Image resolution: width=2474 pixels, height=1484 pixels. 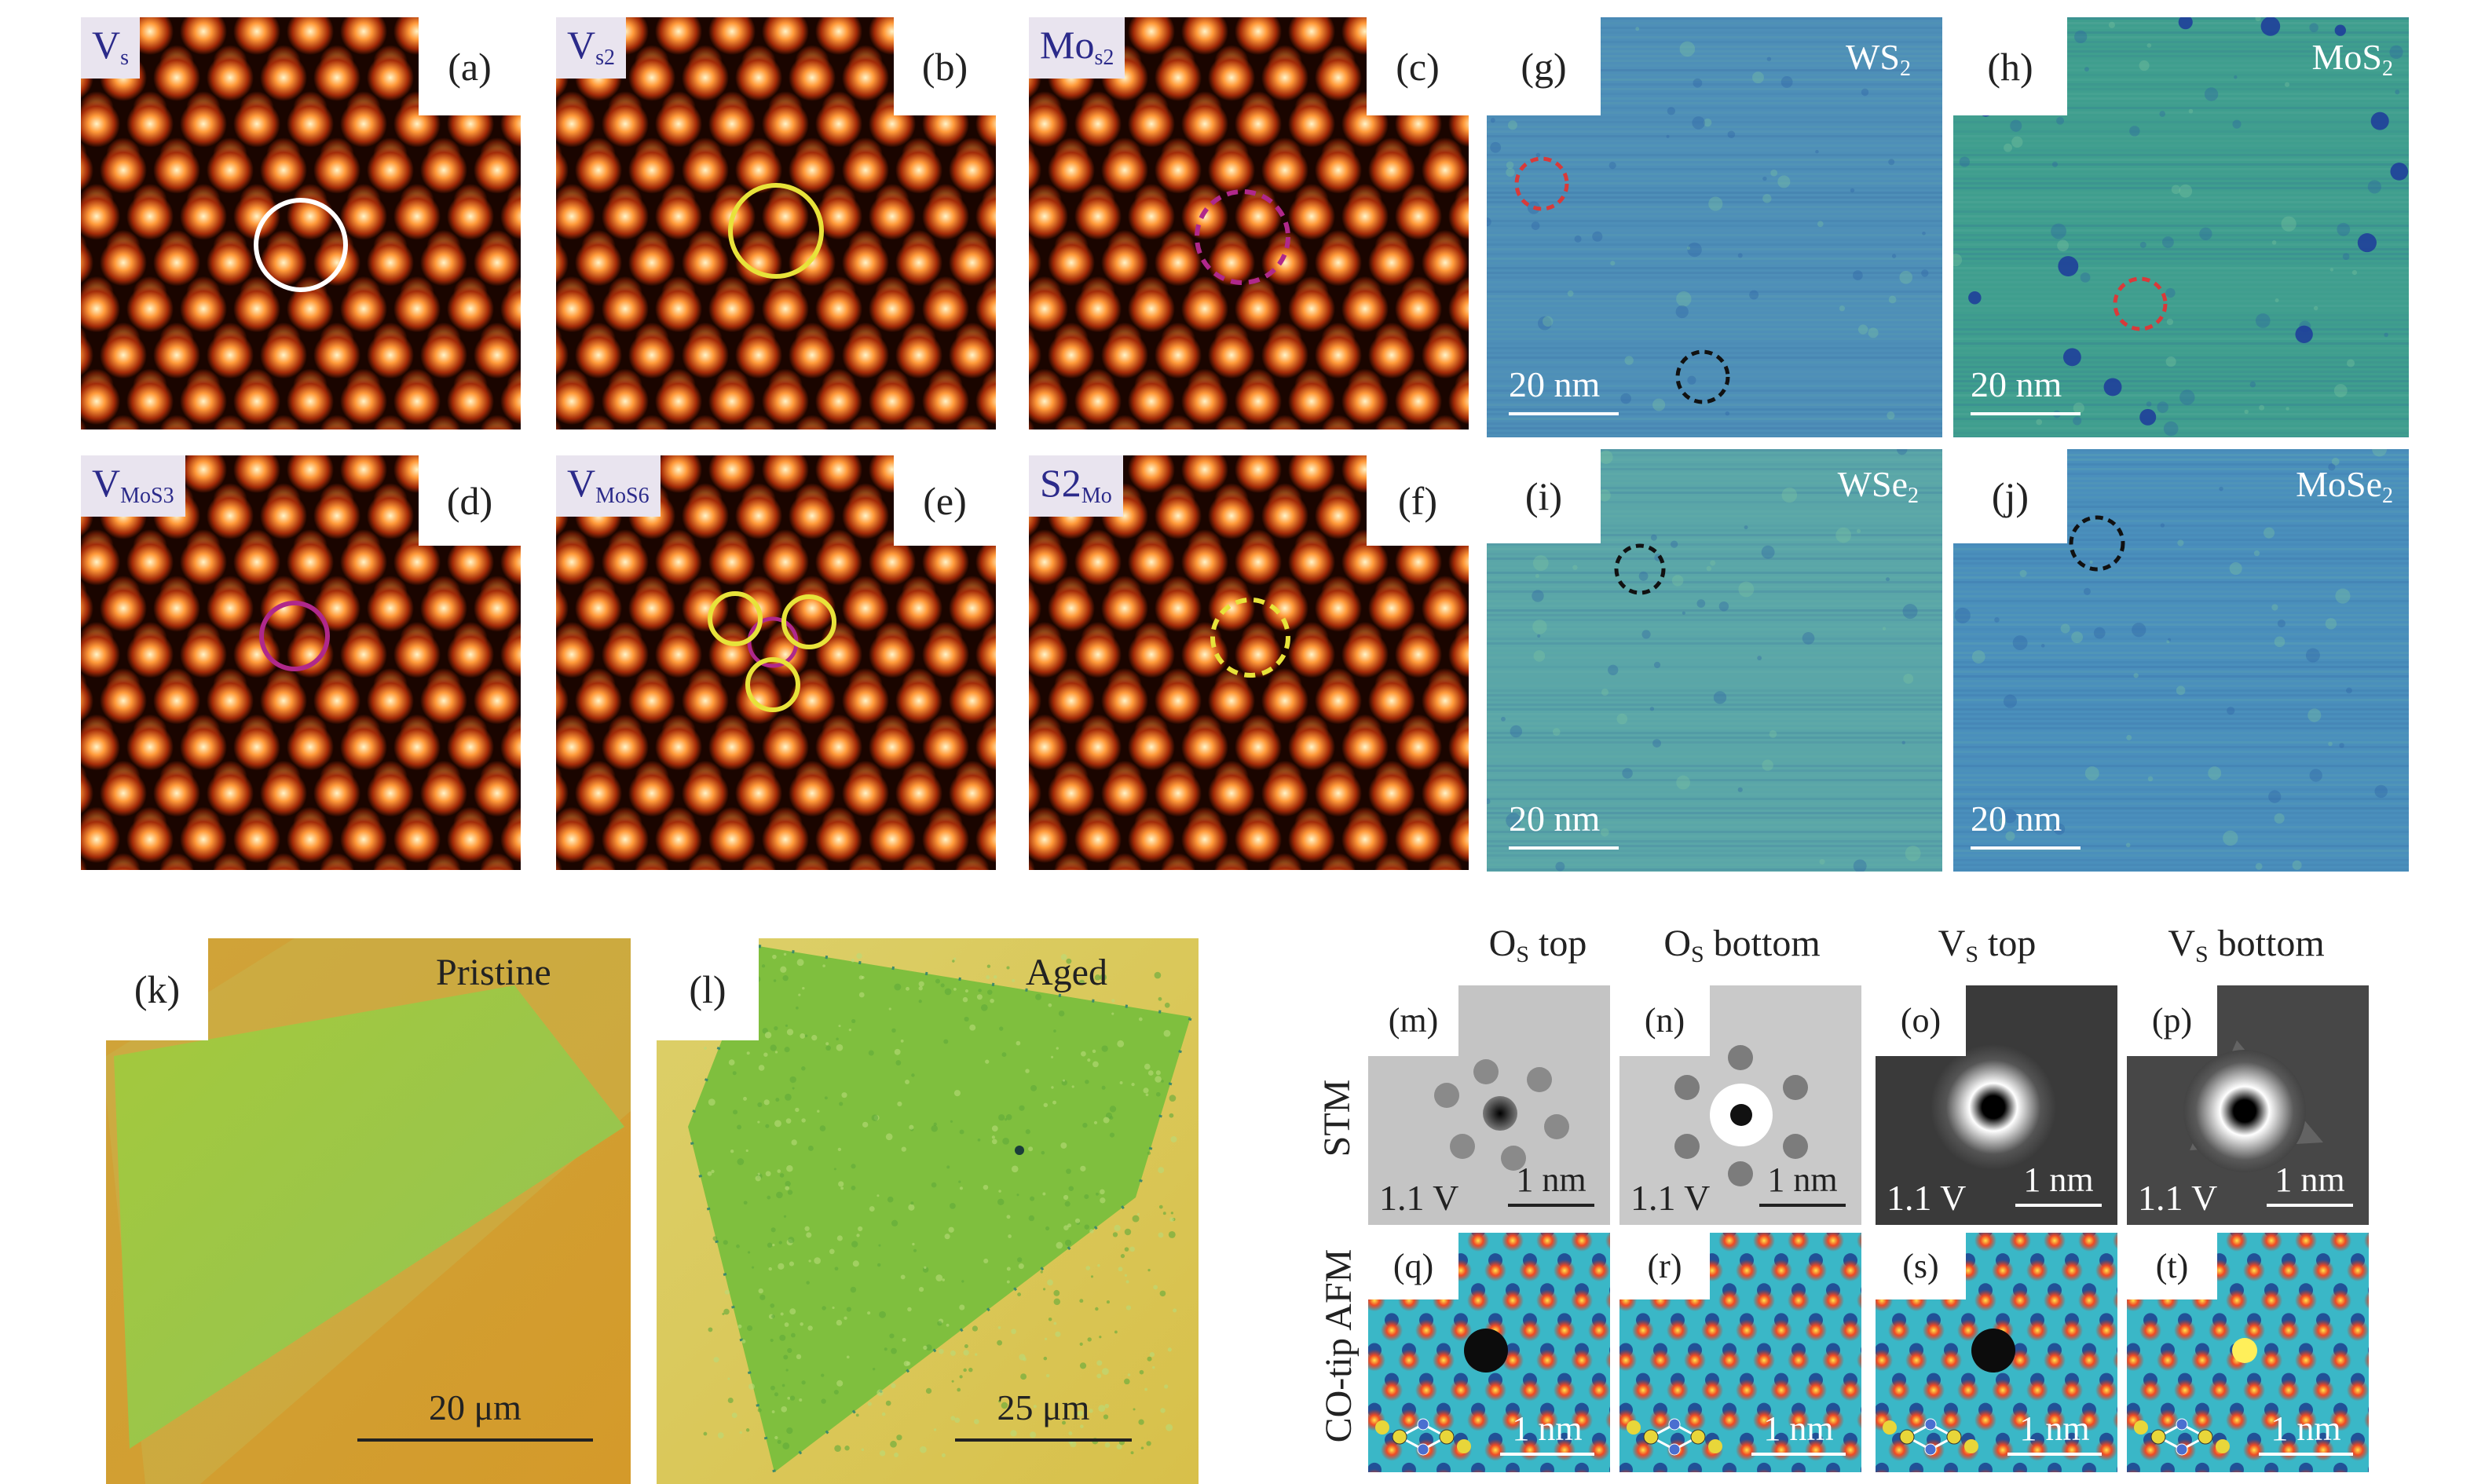 I want to click on panel-l: (l) Aged 25 μm, so click(x=928, y=1211).